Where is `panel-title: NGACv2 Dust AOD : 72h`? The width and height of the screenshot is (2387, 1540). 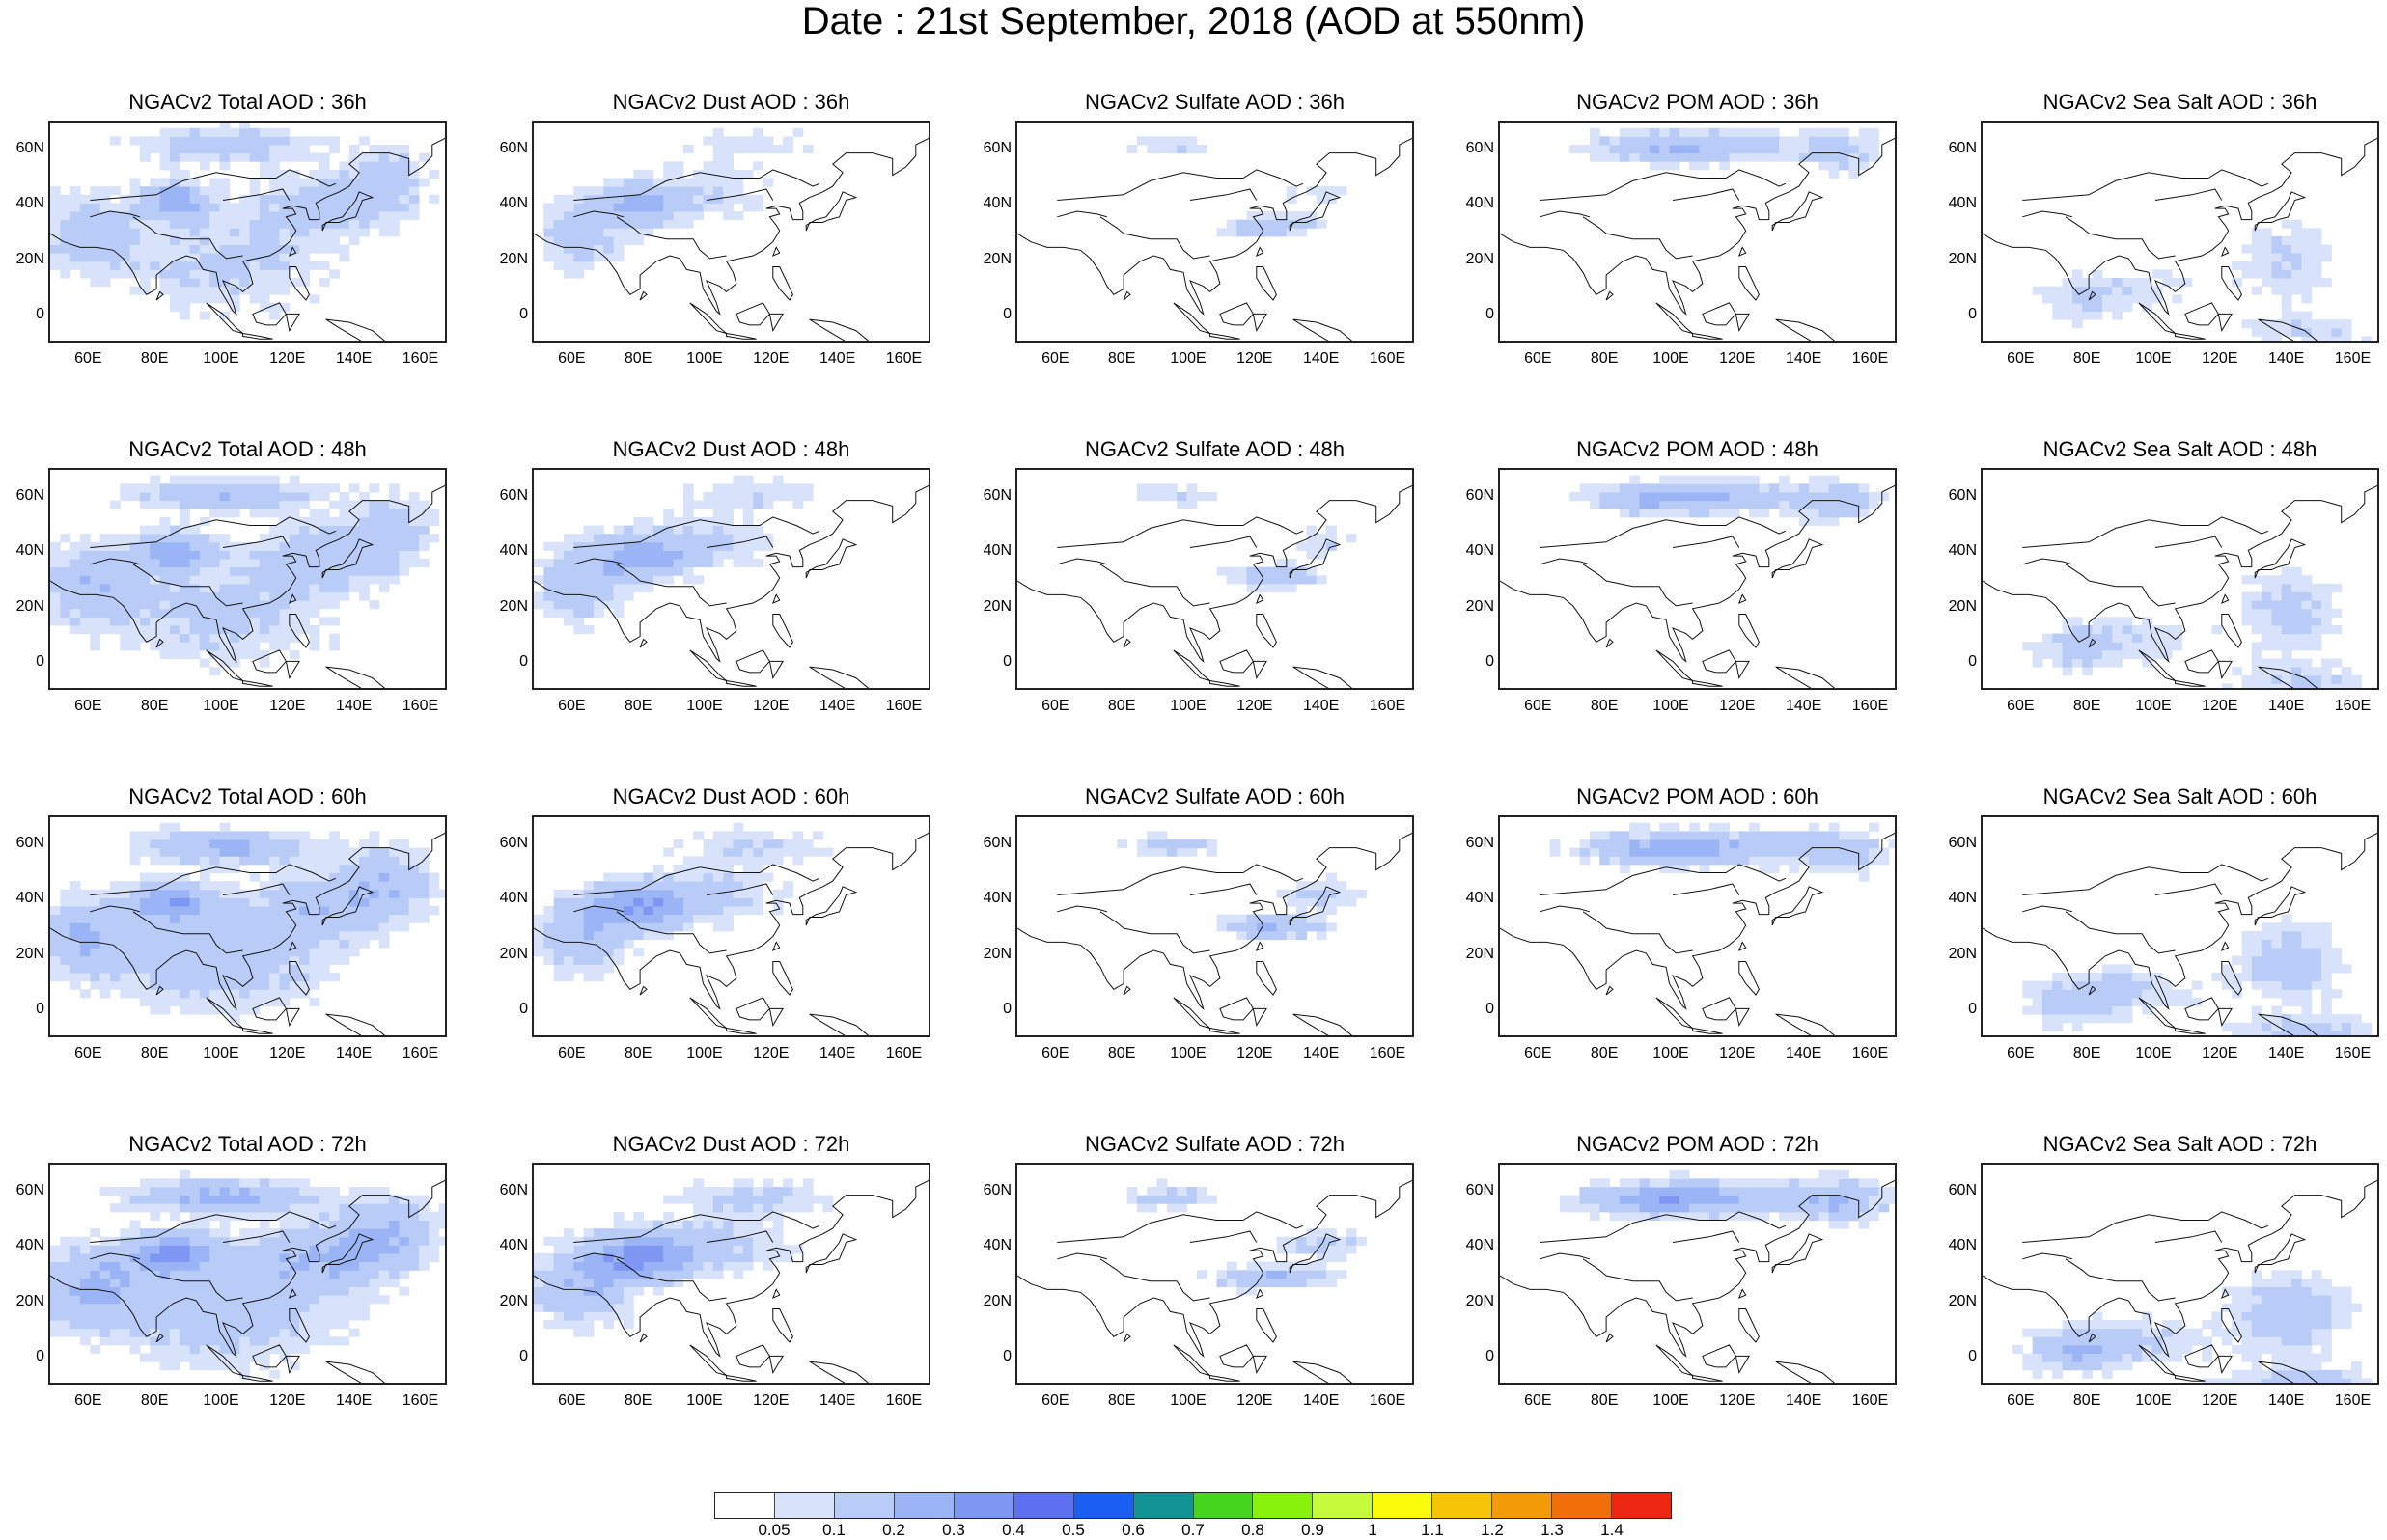
panel-title: NGACv2 Dust AOD : 72h is located at coordinates (731, 1144).